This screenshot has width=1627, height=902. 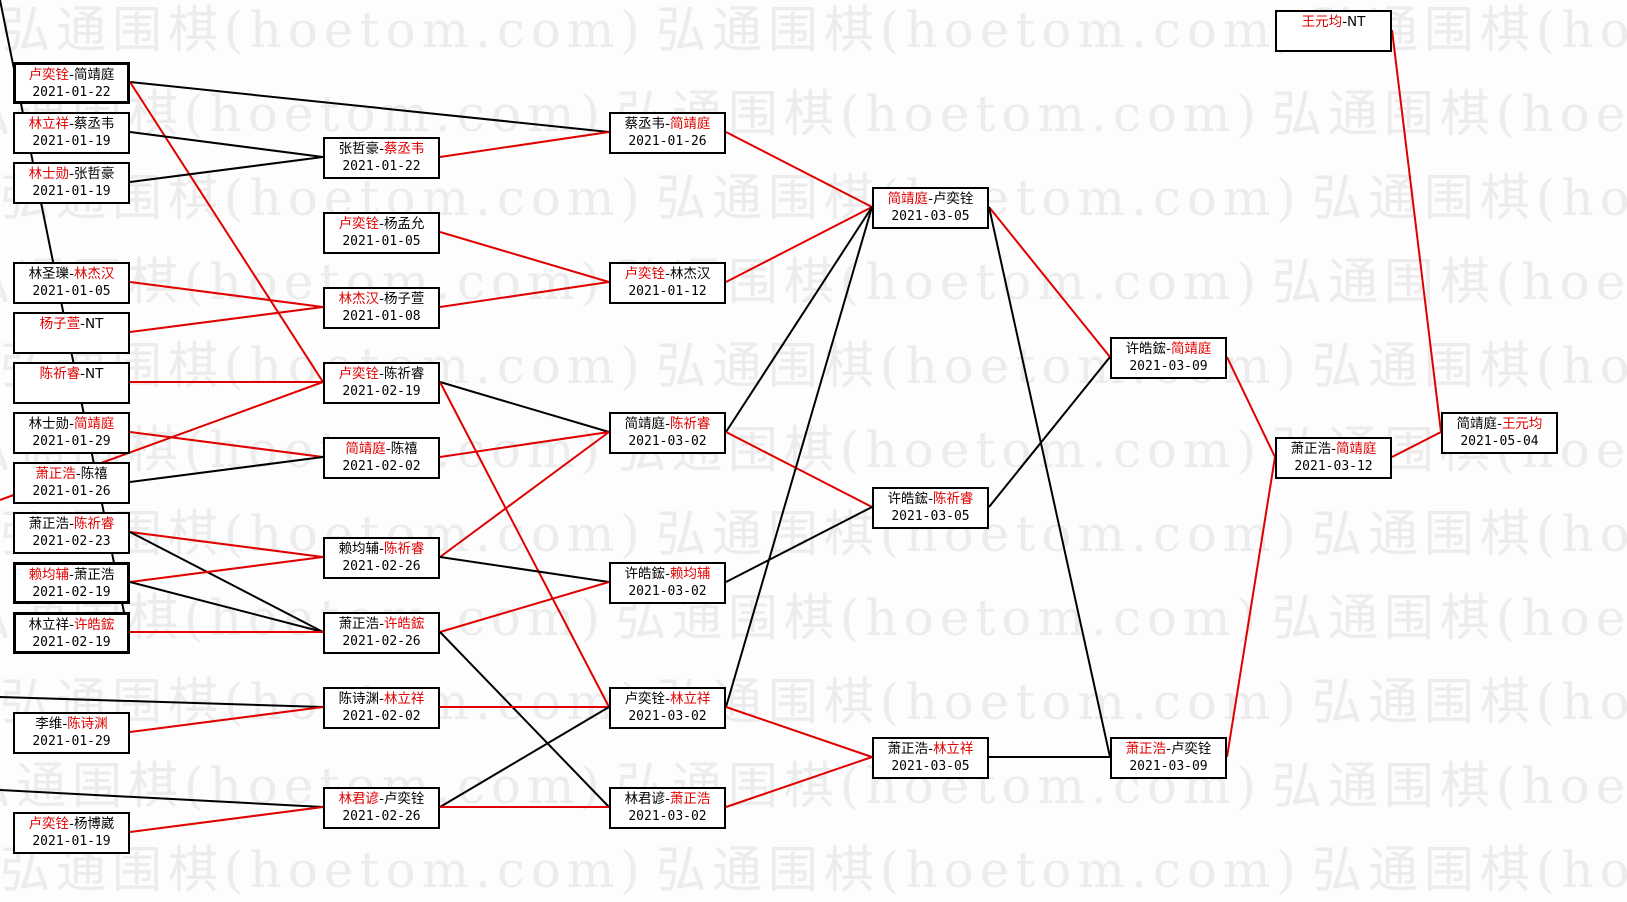 What do you see at coordinates (71, 291) in the screenshot?
I see `match-date: 2021-01-05` at bounding box center [71, 291].